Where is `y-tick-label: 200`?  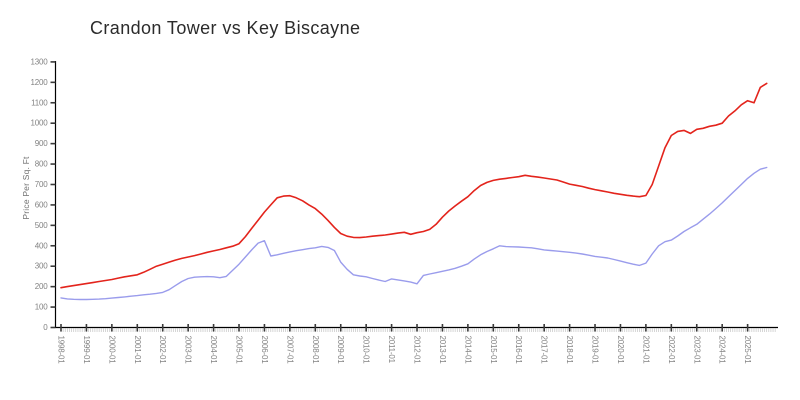 y-tick-label: 200 is located at coordinates (41, 286).